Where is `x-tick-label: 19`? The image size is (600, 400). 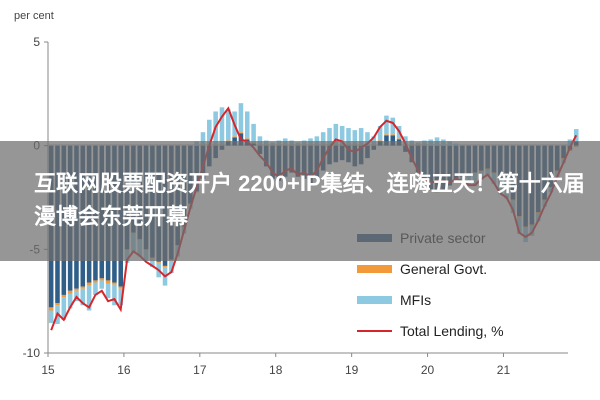 x-tick-label: 19 is located at coordinates (352, 370).